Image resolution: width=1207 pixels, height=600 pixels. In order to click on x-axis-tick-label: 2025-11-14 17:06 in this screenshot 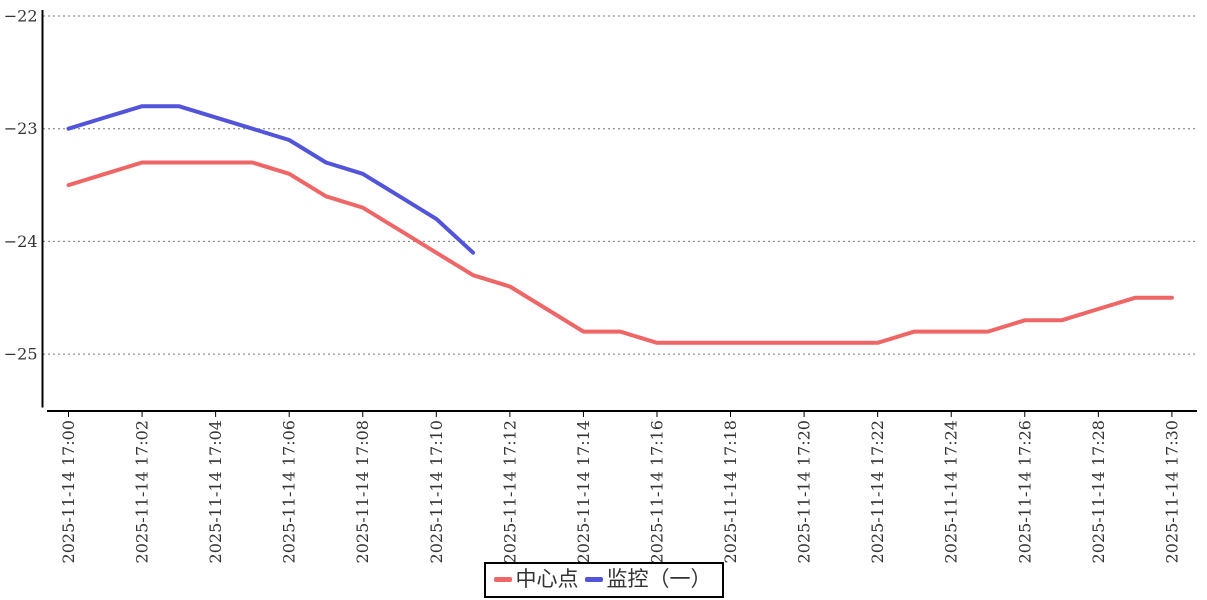, I will do `click(289, 491)`.